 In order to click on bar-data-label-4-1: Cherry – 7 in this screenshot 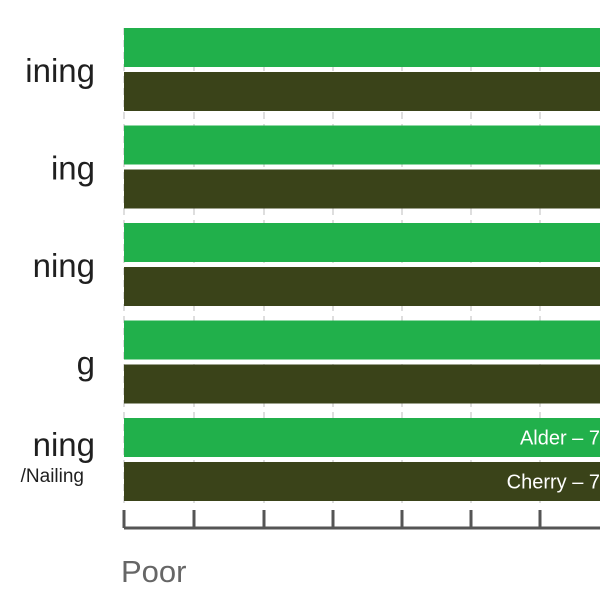, I will do `click(553, 483)`.